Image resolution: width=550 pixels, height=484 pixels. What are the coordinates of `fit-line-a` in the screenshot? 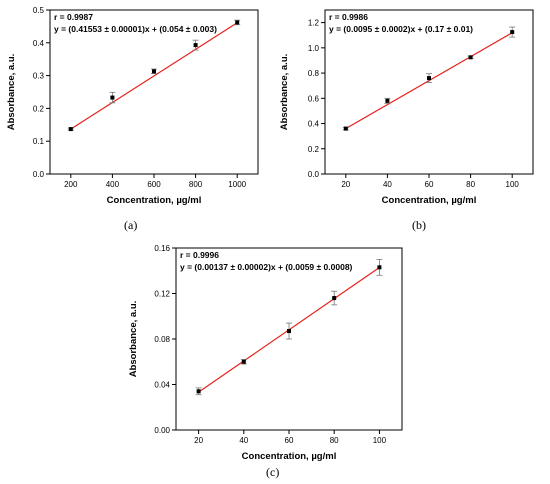 It's located at (154, 76).